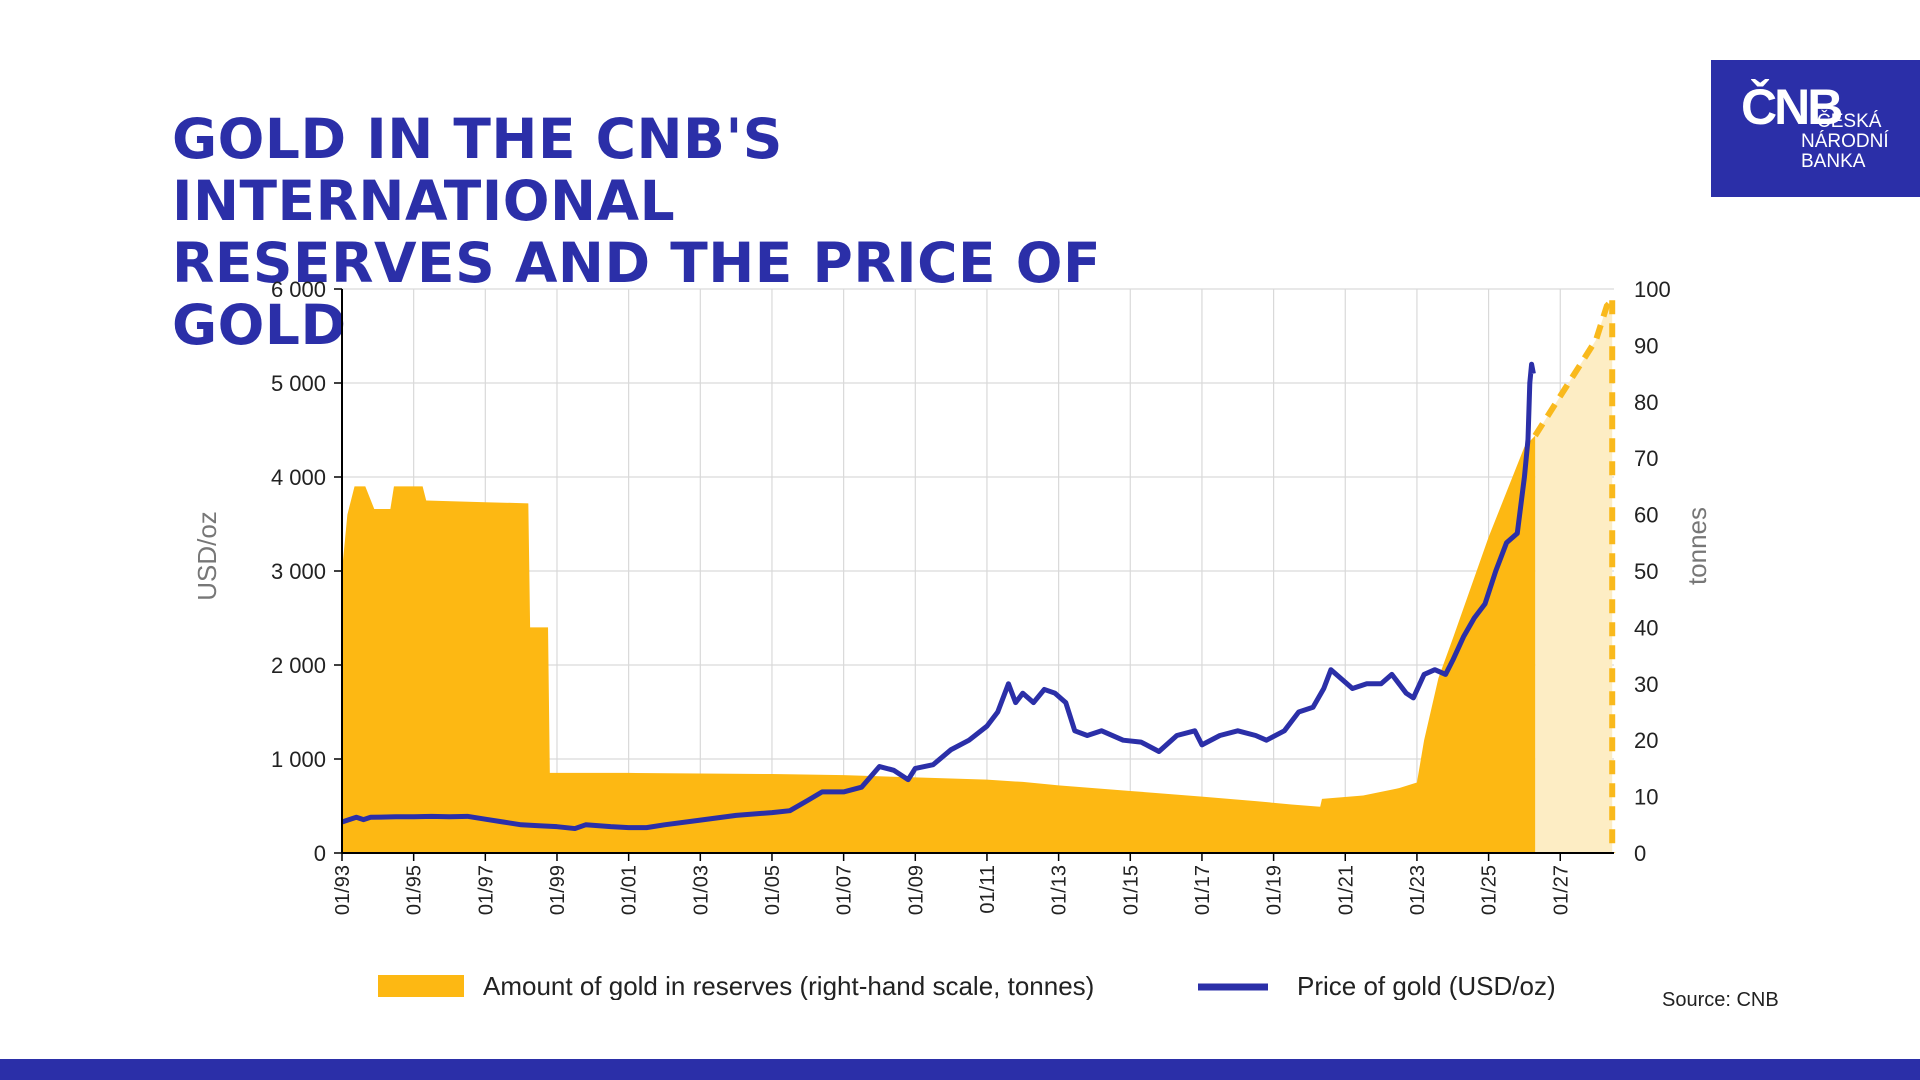  What do you see at coordinates (1203, 890) in the screenshot?
I see `x-tick-label: 01/17` at bounding box center [1203, 890].